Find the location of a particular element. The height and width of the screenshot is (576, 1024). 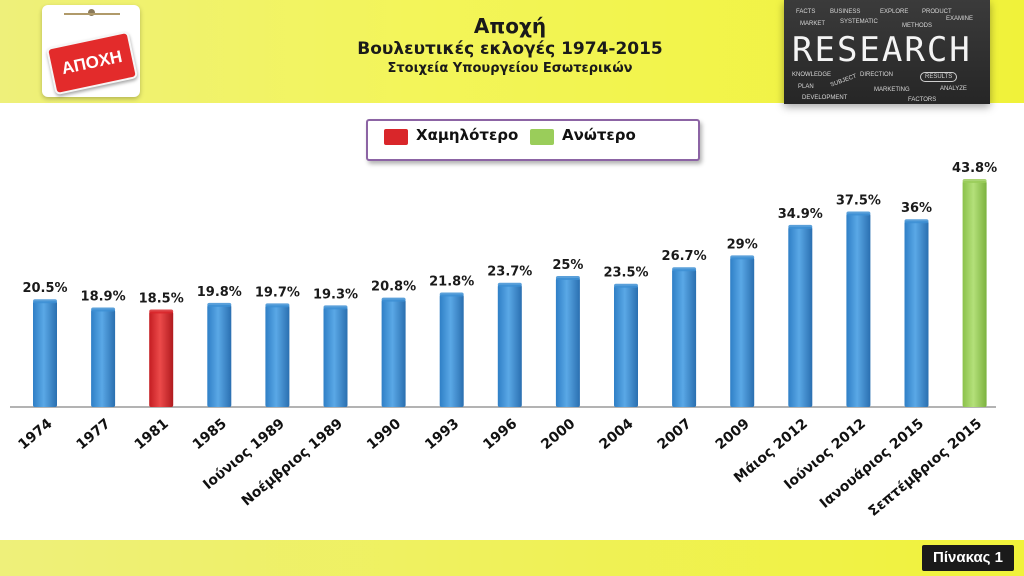

x-tick-label: 1974 is located at coordinates (35, 434).